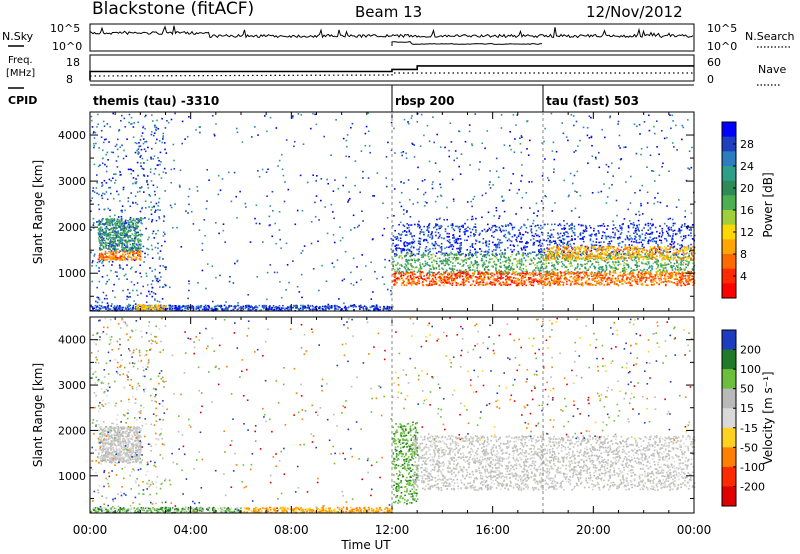 The height and width of the screenshot is (554, 800). I want to click on cpid-segments: themis (tau) -3310 rbsp 200 tau (fast) 503, so click(366, 98).